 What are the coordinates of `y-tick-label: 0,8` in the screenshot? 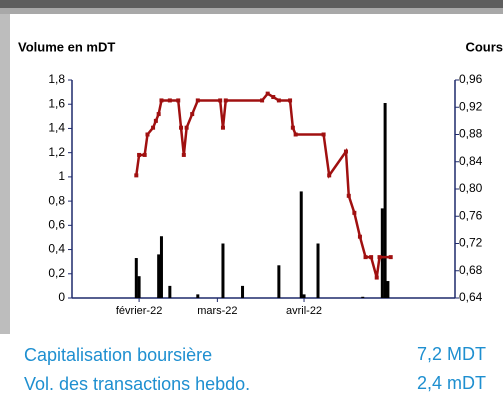 It's located at (56, 200).